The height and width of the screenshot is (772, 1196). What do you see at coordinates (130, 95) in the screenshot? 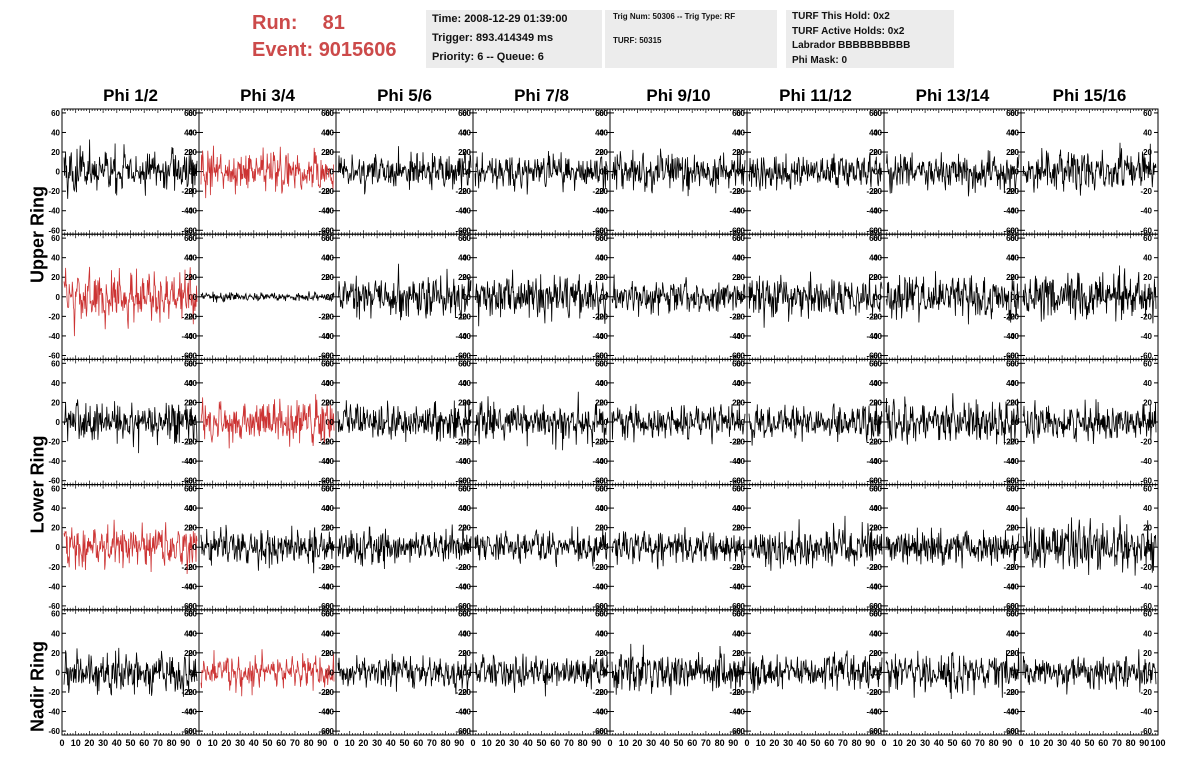
I see `column-label-phi-1-2: Phi 1/2` at bounding box center [130, 95].